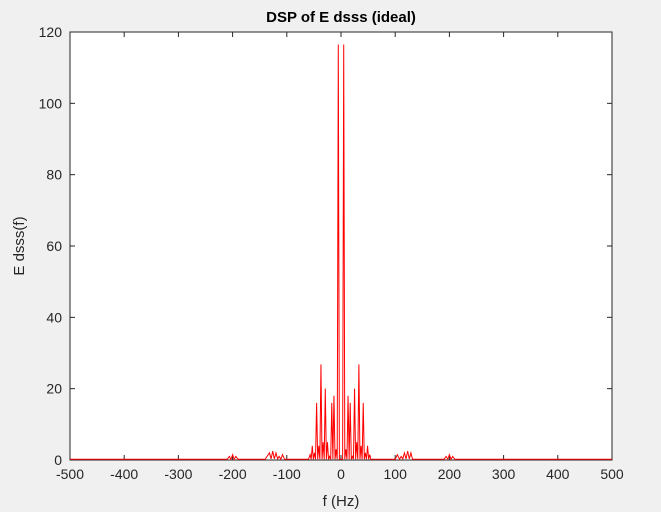 The height and width of the screenshot is (512, 661). What do you see at coordinates (51, 32) in the screenshot?
I see `y-tick-label: 120` at bounding box center [51, 32].